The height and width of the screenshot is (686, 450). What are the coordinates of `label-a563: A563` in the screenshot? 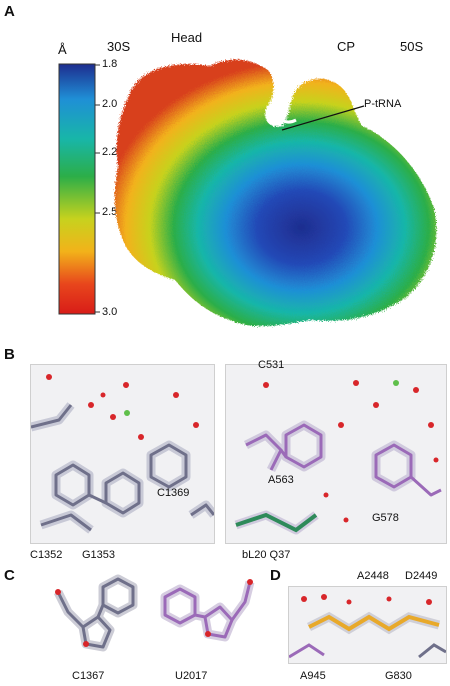 It's located at (281, 480).